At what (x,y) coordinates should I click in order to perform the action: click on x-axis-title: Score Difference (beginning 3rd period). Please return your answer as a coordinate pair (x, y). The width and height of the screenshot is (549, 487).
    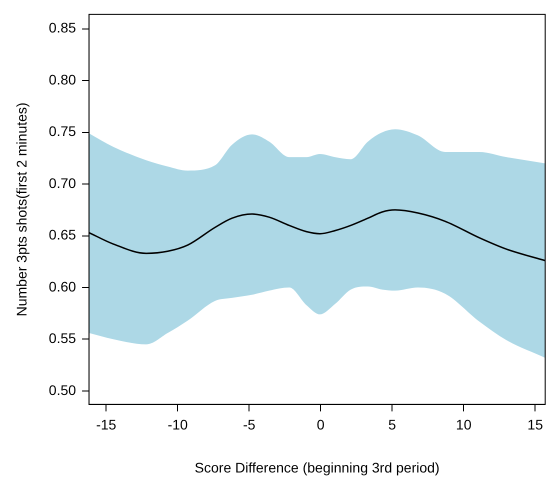
    Looking at the image, I should click on (317, 467).